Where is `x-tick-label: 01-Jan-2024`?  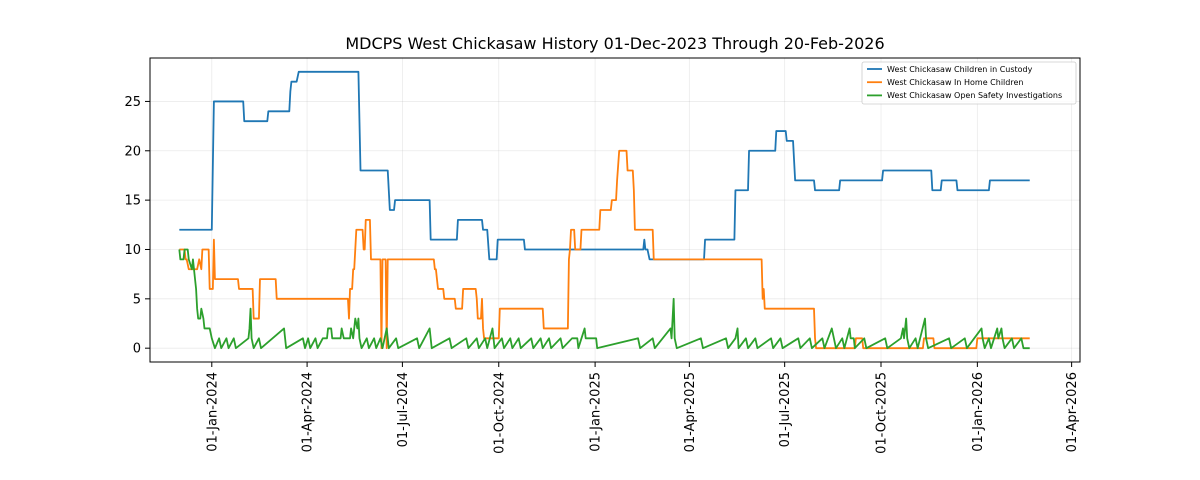 x-tick-label: 01-Jan-2024 is located at coordinates (212, 412).